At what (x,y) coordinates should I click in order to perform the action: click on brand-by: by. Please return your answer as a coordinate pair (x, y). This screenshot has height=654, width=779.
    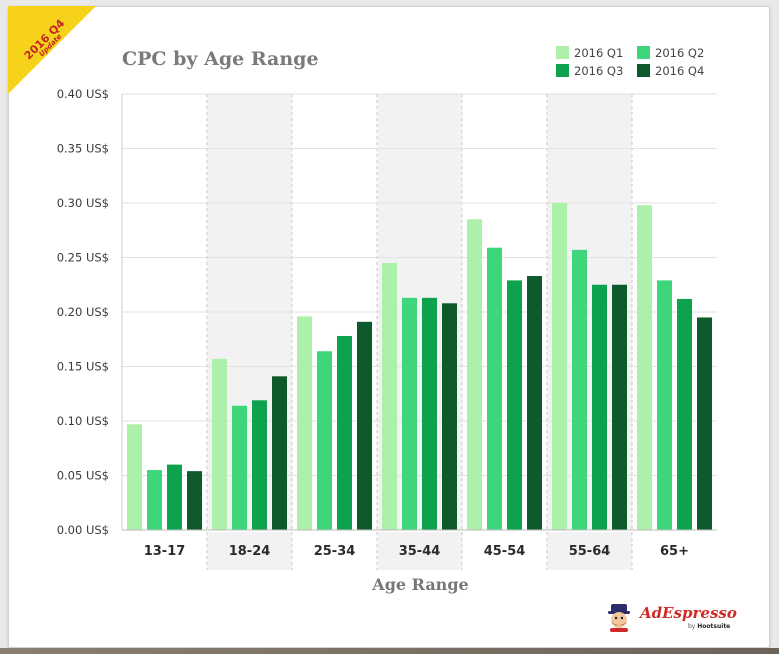
    Looking at the image, I should click on (692, 626).